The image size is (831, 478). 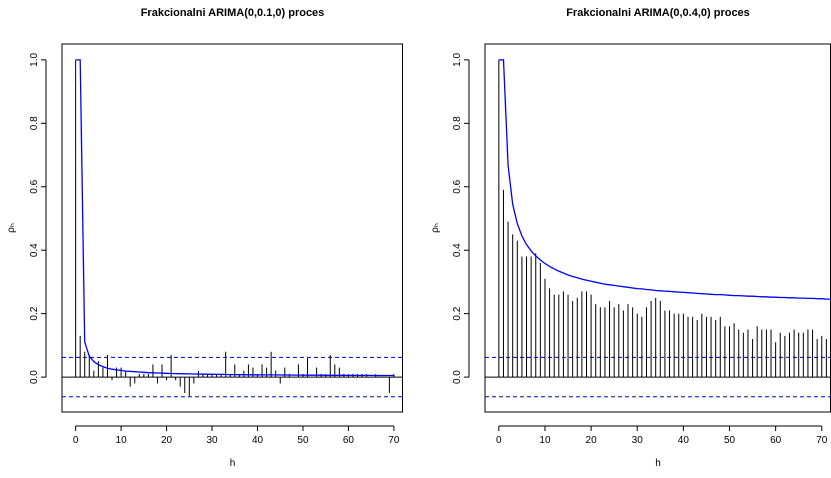 I want to click on chart-title: Frakcionalni ARIMA(0,0.4,0) proces, so click(x=658, y=13).